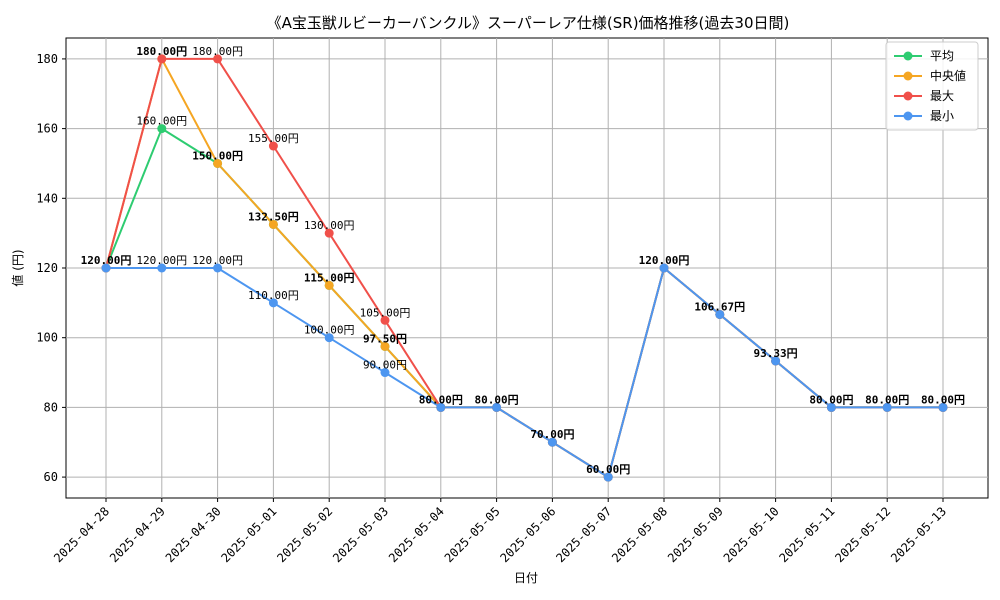  Describe the element at coordinates (329, 277) in the screenshot. I see `data-label: 115.00円` at that location.